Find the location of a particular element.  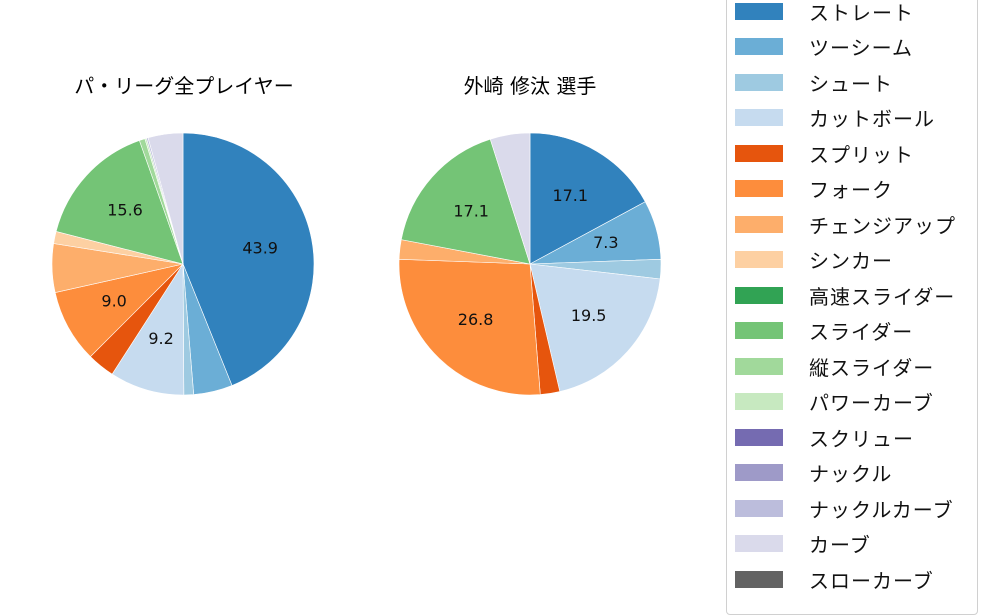

legend-label: カットボール is located at coordinates (872, 119).